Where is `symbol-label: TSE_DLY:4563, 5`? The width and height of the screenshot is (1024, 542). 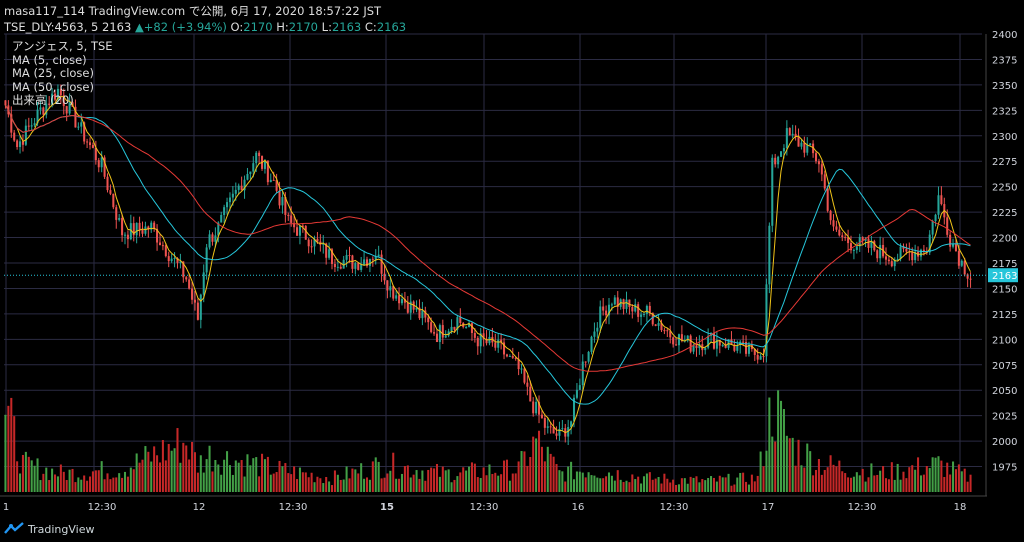
symbol-label: TSE_DLY:4563, 5 is located at coordinates (51, 27).